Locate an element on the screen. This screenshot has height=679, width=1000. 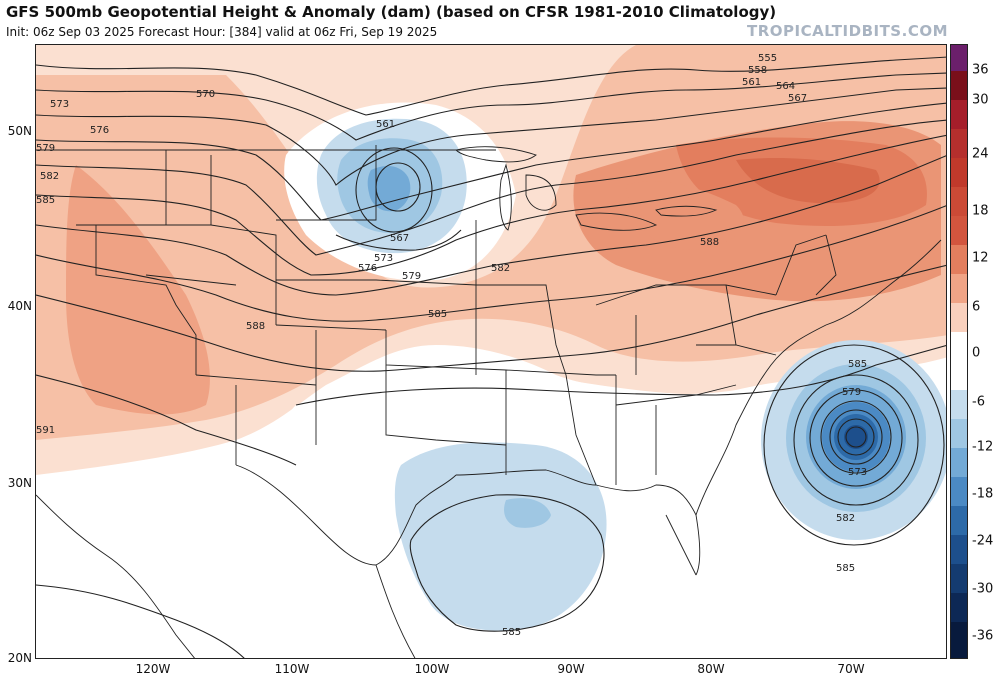
colorbar-label: -18 is located at coordinates (983, 494).